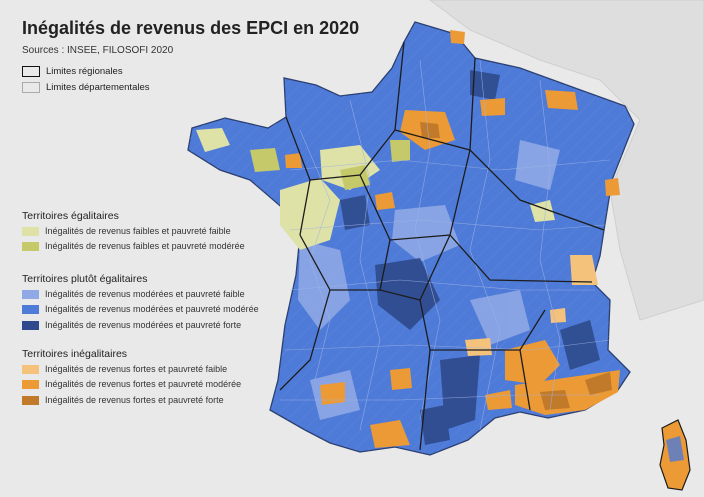 The width and height of the screenshot is (704, 497). I want to click on departmental-limit-label: Limites départementales, so click(98, 87).